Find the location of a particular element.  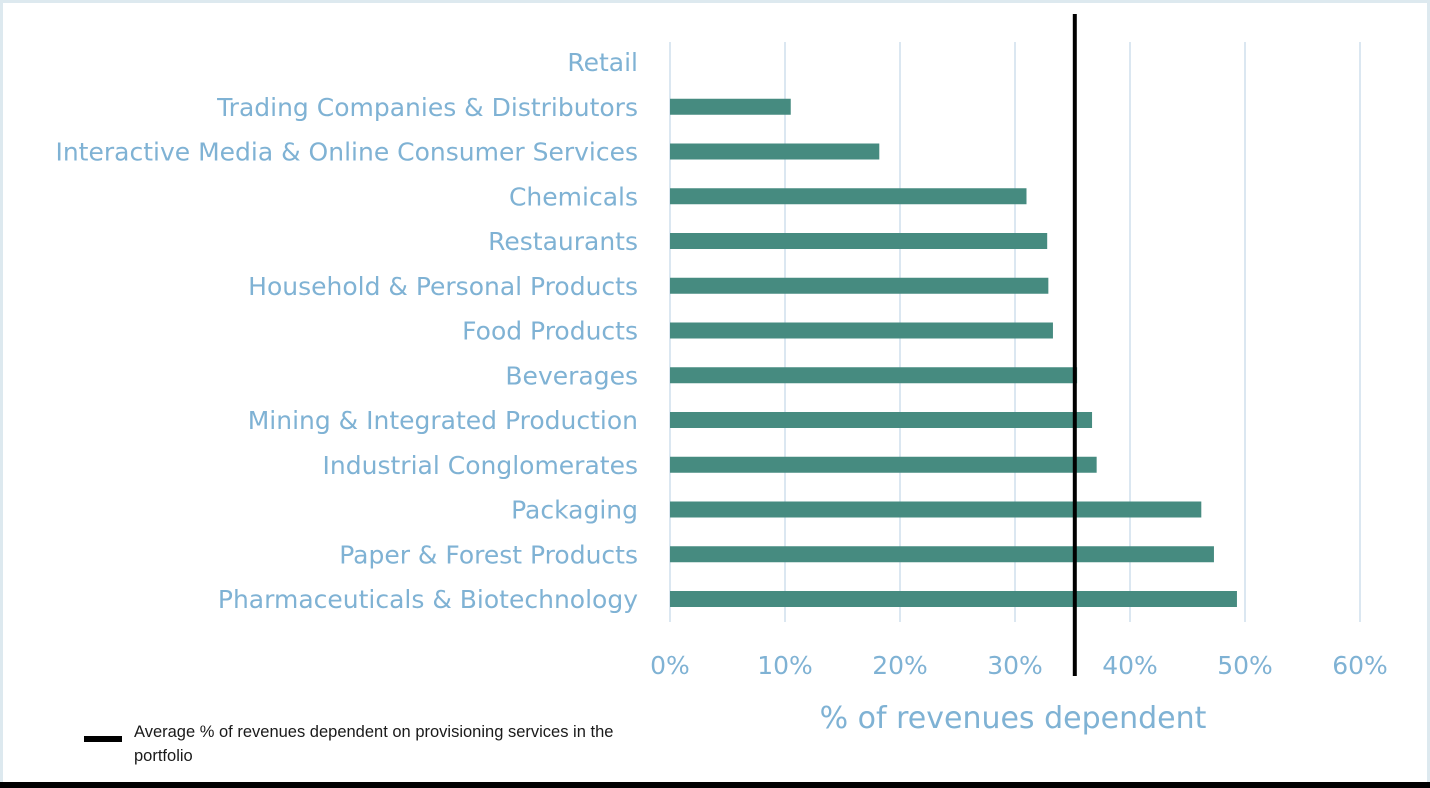

x-tick-label: 60% is located at coordinates (1360, 665).